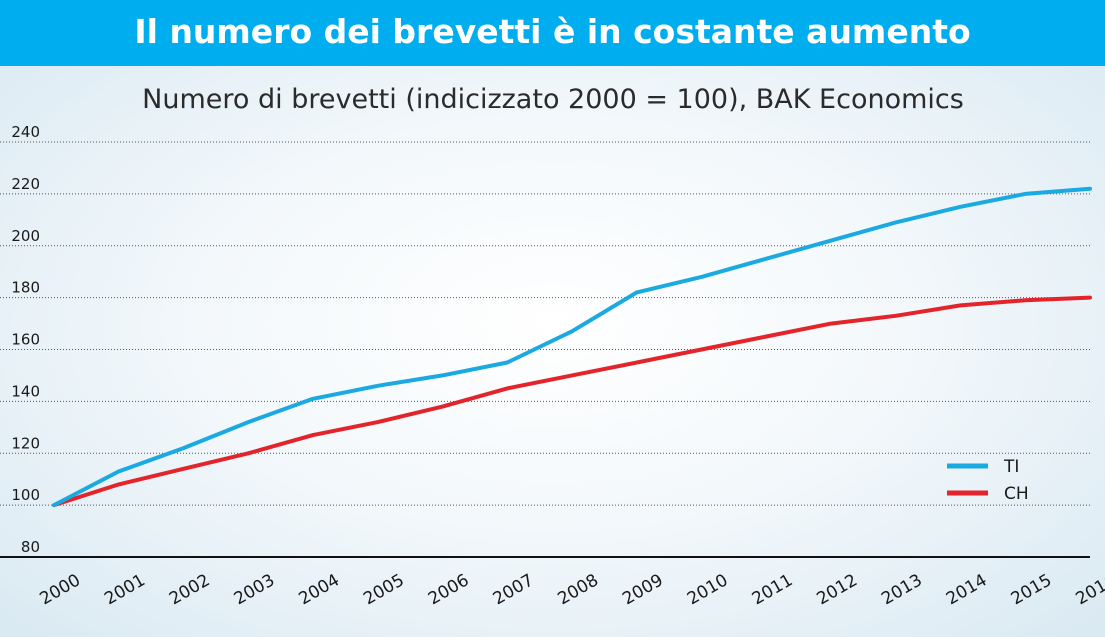 This screenshot has width=1105, height=637. I want to click on y-axis-ticks: 80 100 120 140 160 180 200 220 240, so click(25, 339).